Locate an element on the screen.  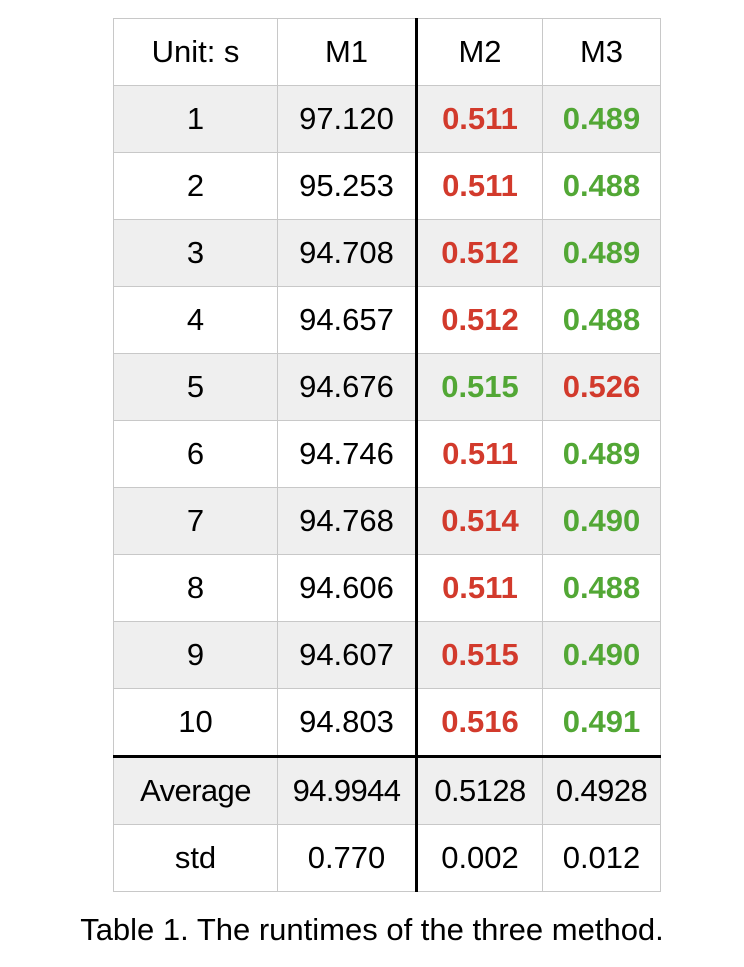
table-row: 10 94.803 0.516 0.491 is located at coordinates (387, 722).